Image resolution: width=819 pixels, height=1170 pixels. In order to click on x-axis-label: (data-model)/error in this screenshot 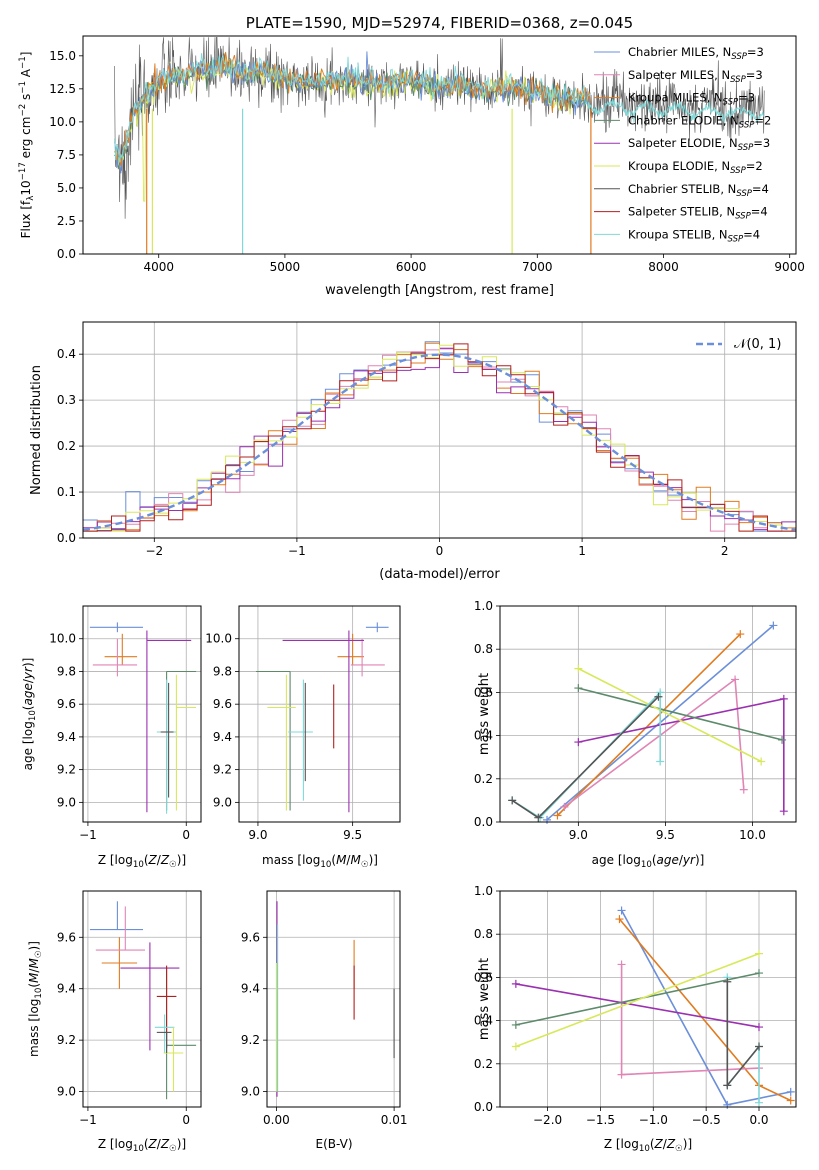, I will do `click(439, 574)`.